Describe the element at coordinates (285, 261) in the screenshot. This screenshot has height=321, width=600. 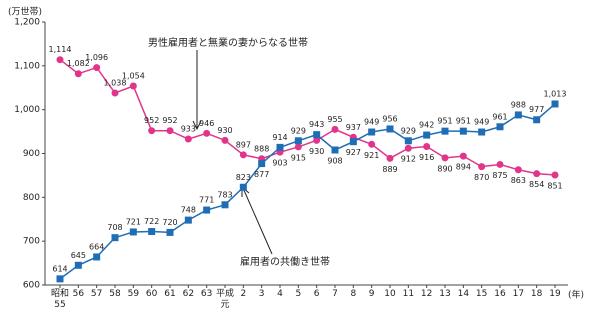
I see `series-annotation: 雇用者の共働き世帯` at that location.